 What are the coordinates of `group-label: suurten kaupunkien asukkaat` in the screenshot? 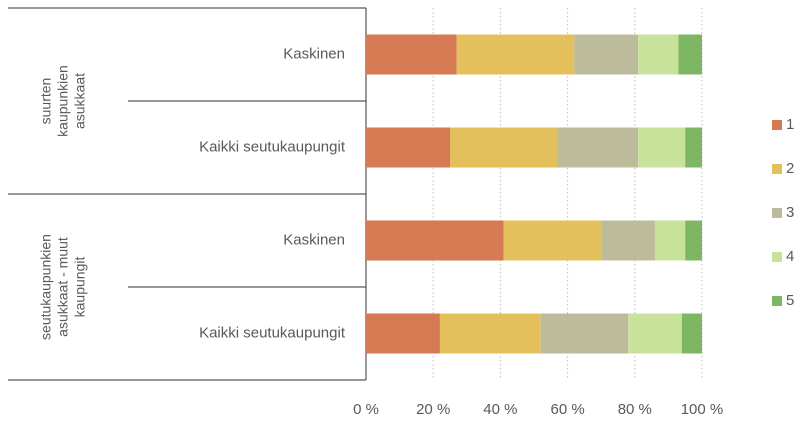 It's located at (62, 101).